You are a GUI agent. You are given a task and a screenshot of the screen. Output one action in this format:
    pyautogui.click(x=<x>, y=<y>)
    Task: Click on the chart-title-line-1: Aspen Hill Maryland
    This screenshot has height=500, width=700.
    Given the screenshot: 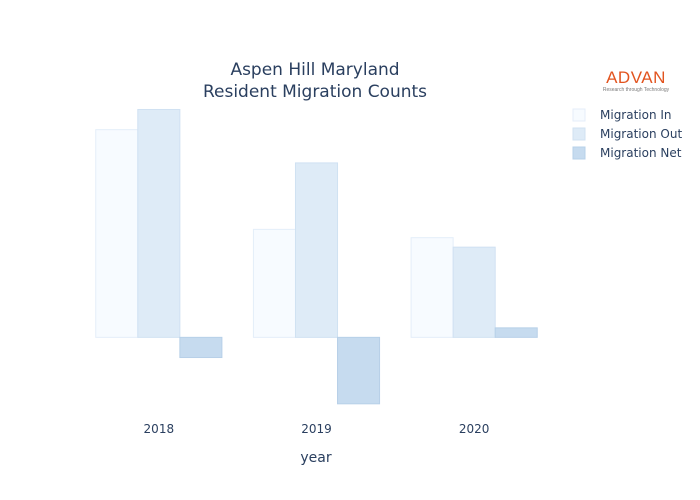 What is the action you would take?
    pyautogui.click(x=314, y=70)
    